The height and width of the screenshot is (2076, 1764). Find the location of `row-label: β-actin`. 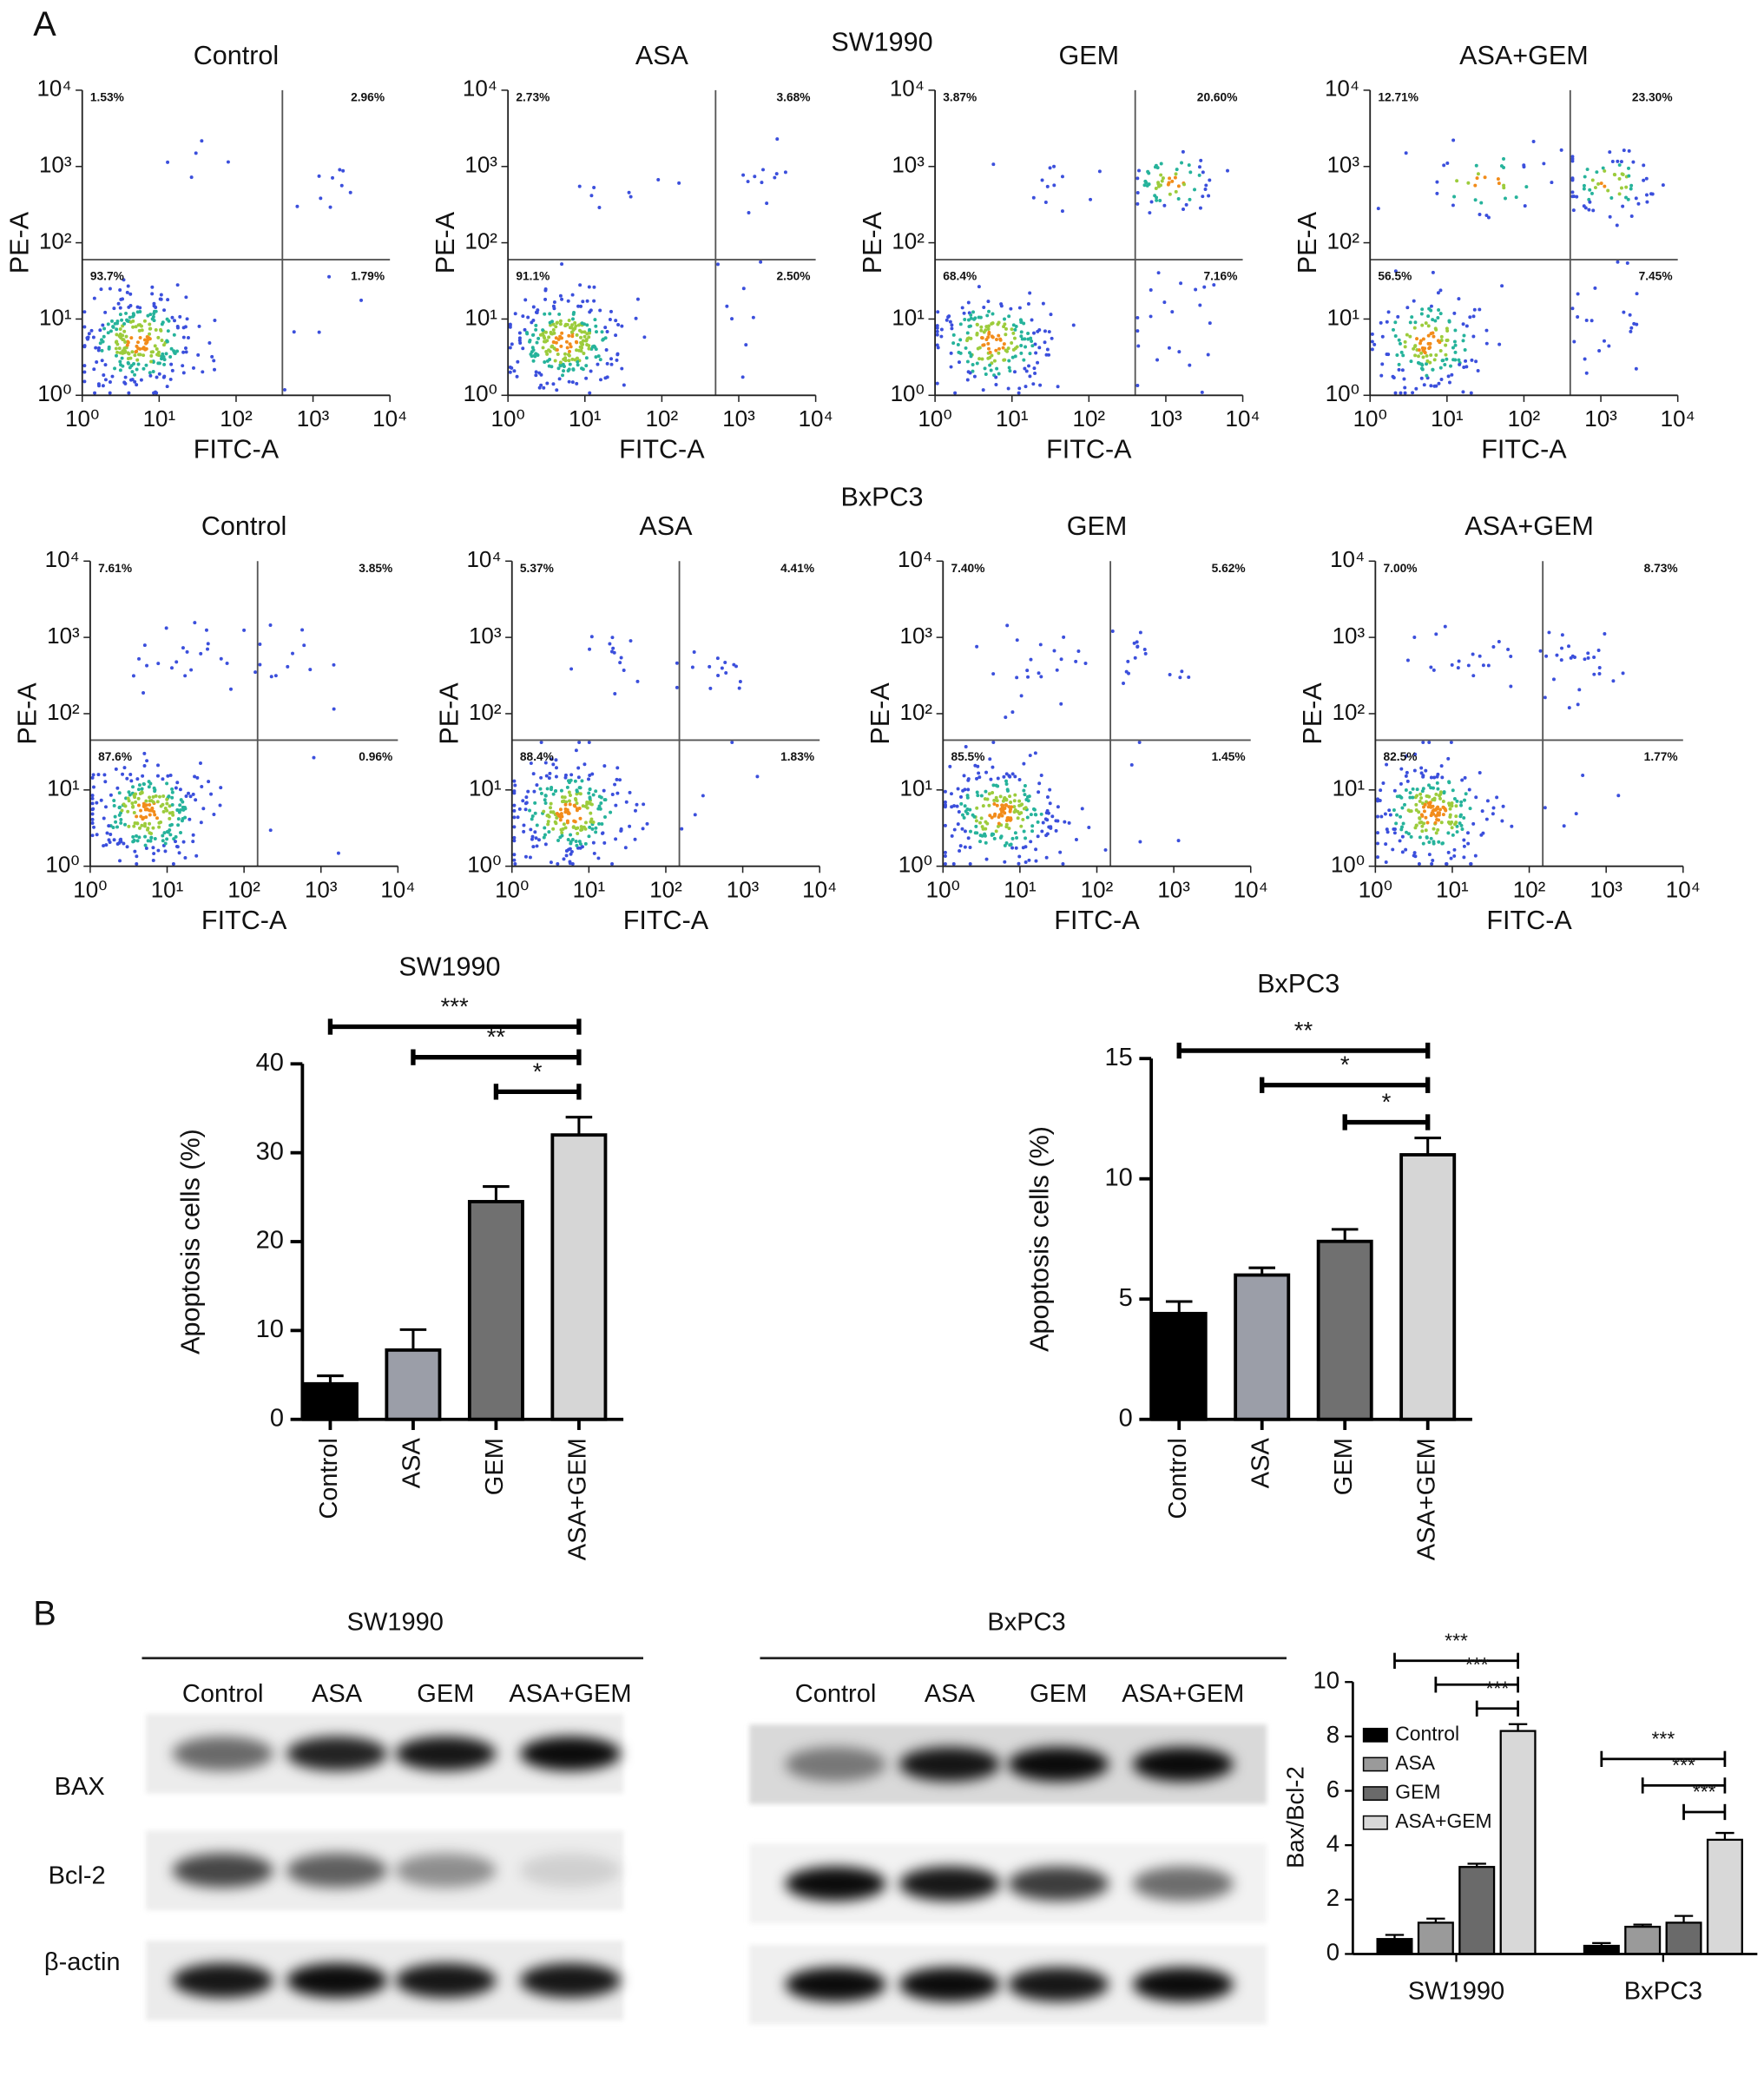

row-label: β-actin is located at coordinates (82, 1962).